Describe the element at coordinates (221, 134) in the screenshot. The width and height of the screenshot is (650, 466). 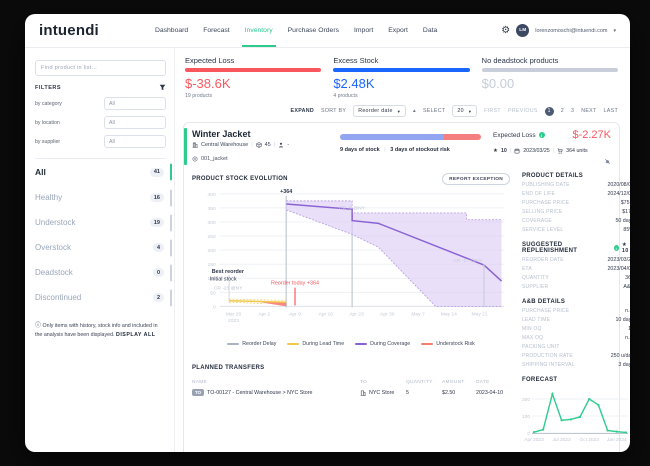
I see `product-title: Winter Jacket` at that location.